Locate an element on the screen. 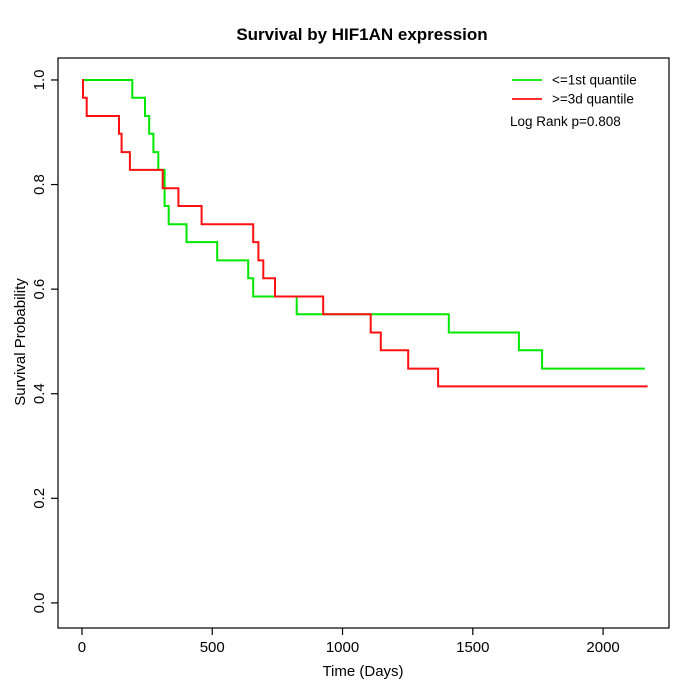  y-tick-label: 0.6 is located at coordinates (39, 289).